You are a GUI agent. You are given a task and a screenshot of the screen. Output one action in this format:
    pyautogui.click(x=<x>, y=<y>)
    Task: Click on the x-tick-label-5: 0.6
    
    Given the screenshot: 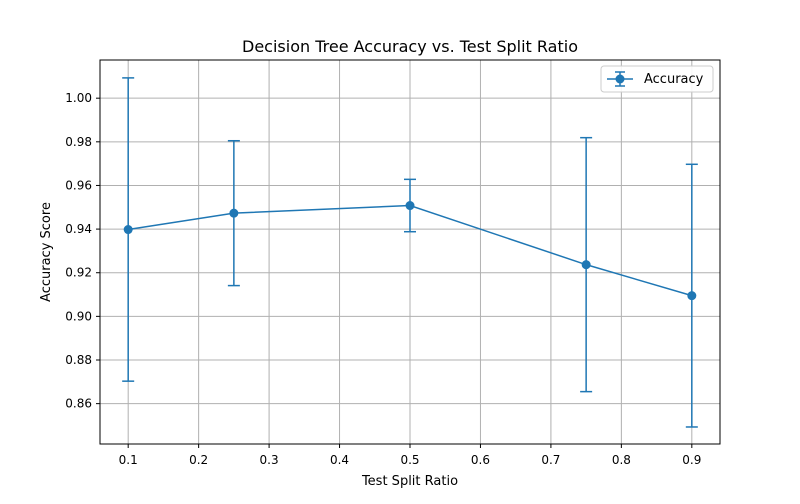 What is the action you would take?
    pyautogui.click(x=480, y=460)
    